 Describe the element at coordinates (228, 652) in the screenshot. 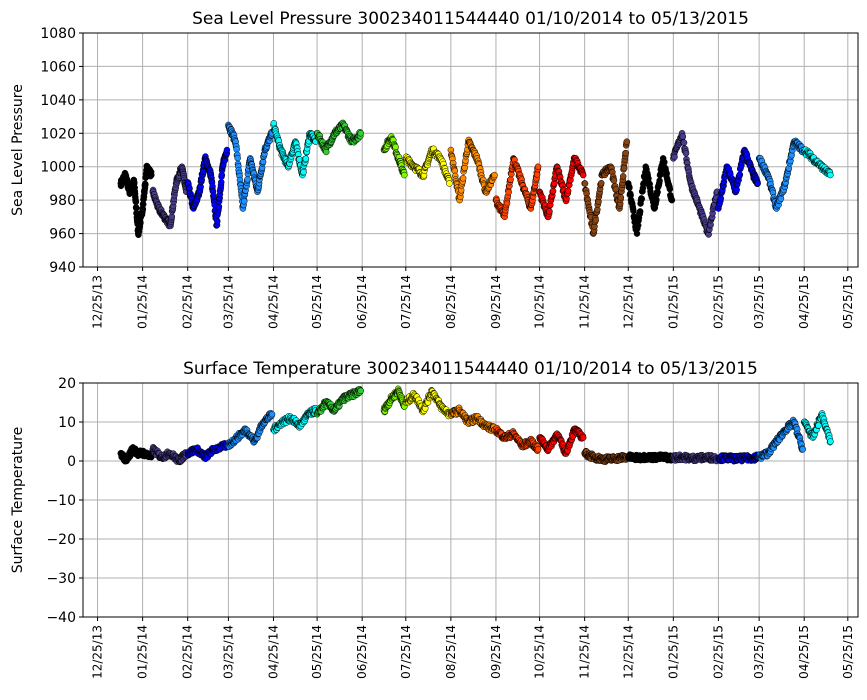

I see `x-tick-label: 03/25/14` at that location.